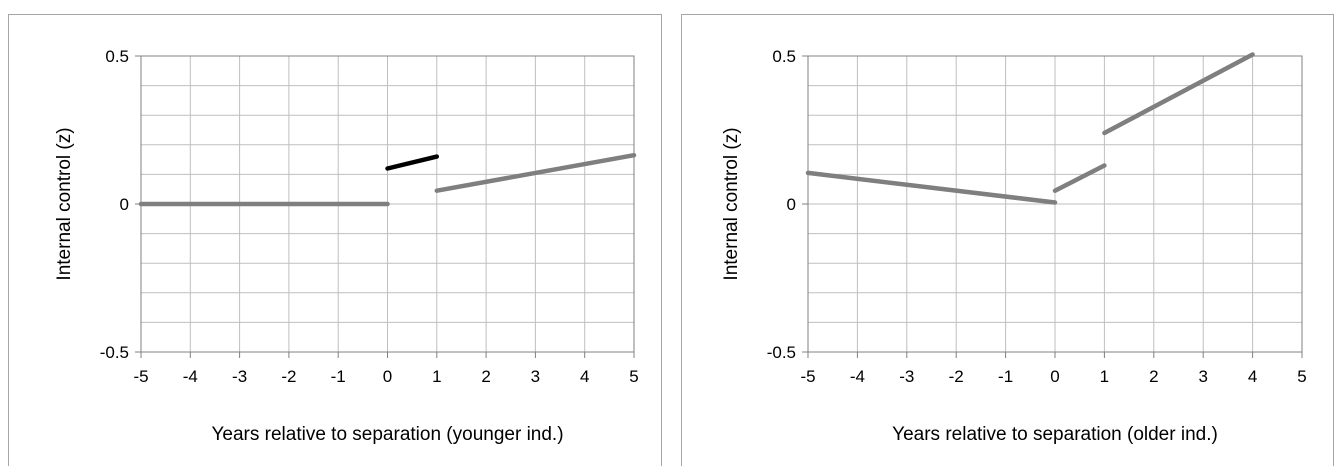 The height and width of the screenshot is (466, 1341). I want to click on chart-2-y-tick-label: -0.5, so click(781, 352).